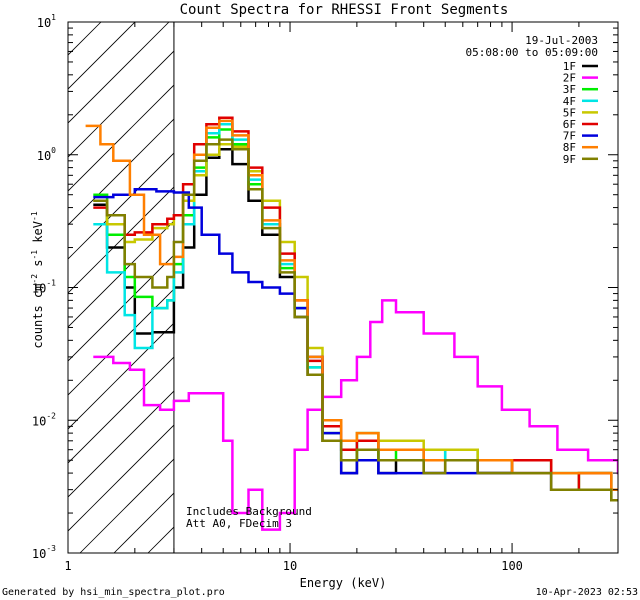  I want to click on y-tick-exponent: -1, so click(51, 283).